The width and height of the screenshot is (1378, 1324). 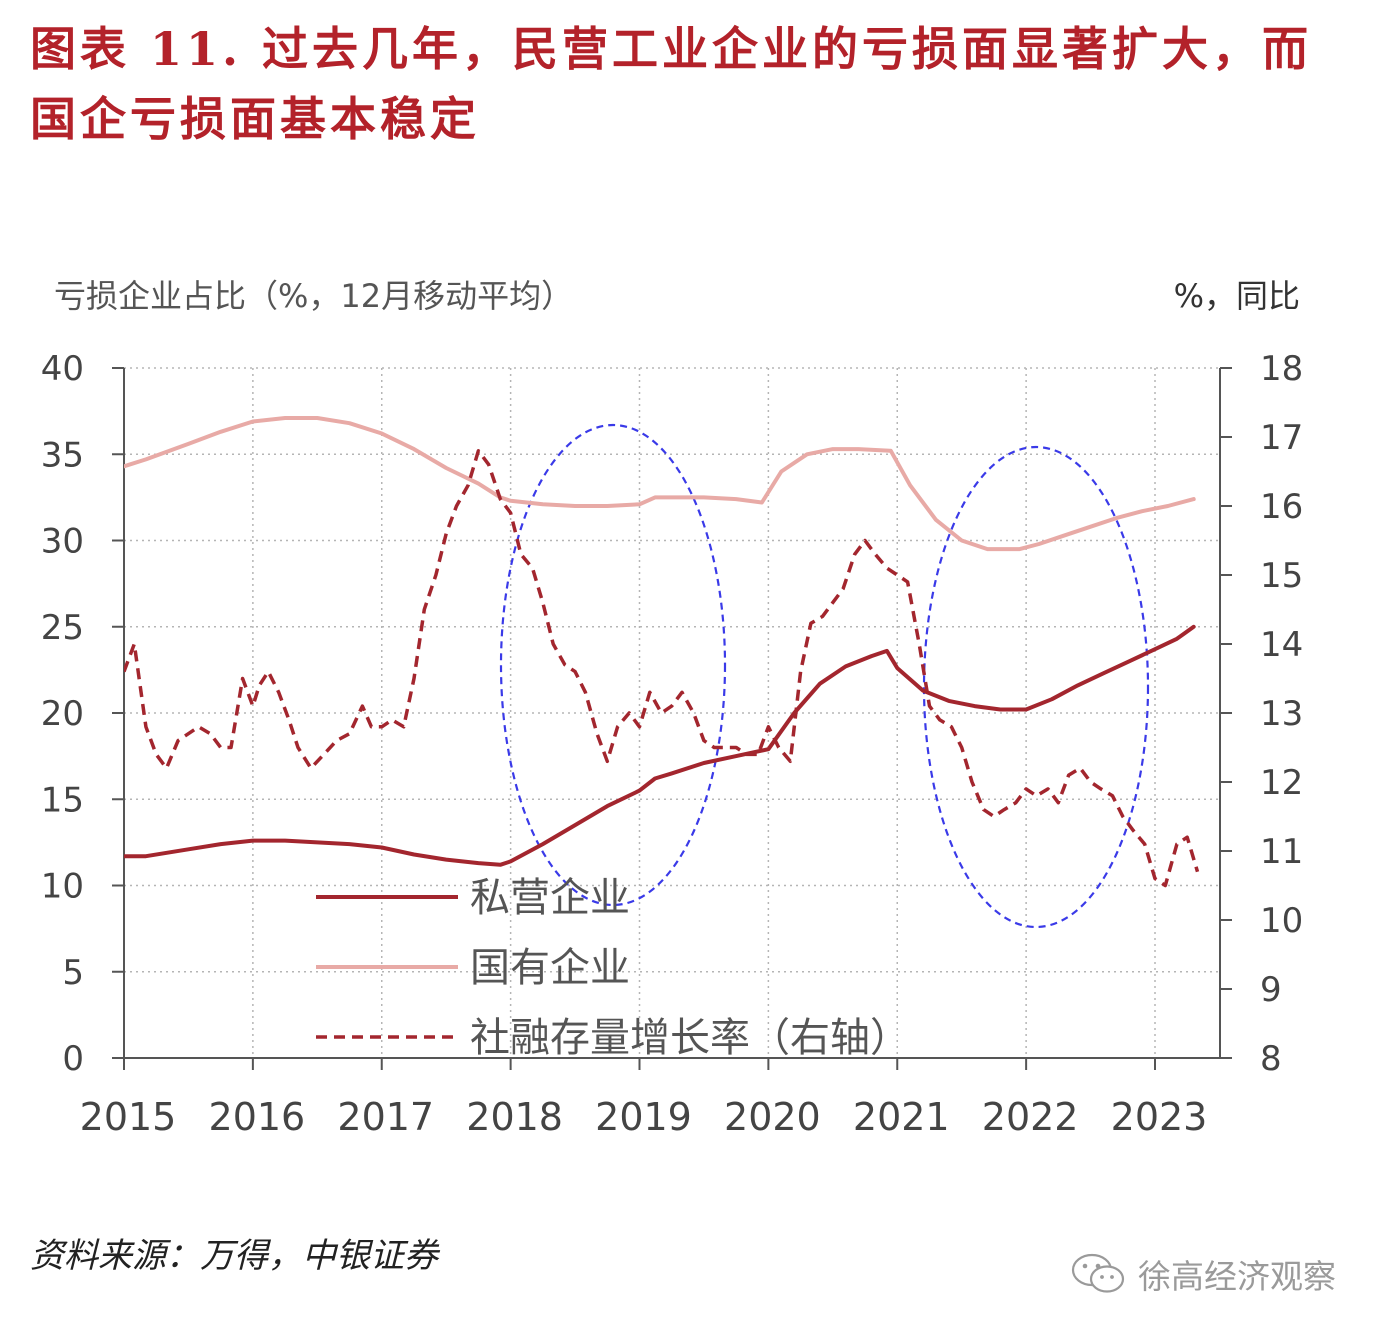 I want to click on left-tick-label: 40, so click(x=62, y=369).